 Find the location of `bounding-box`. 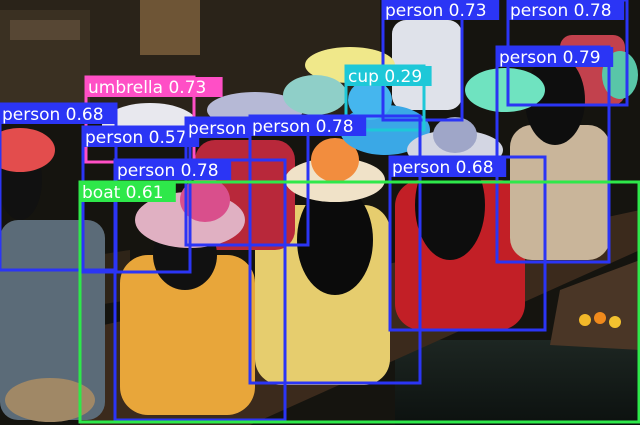

bounding-box is located at coordinates (553, 154).